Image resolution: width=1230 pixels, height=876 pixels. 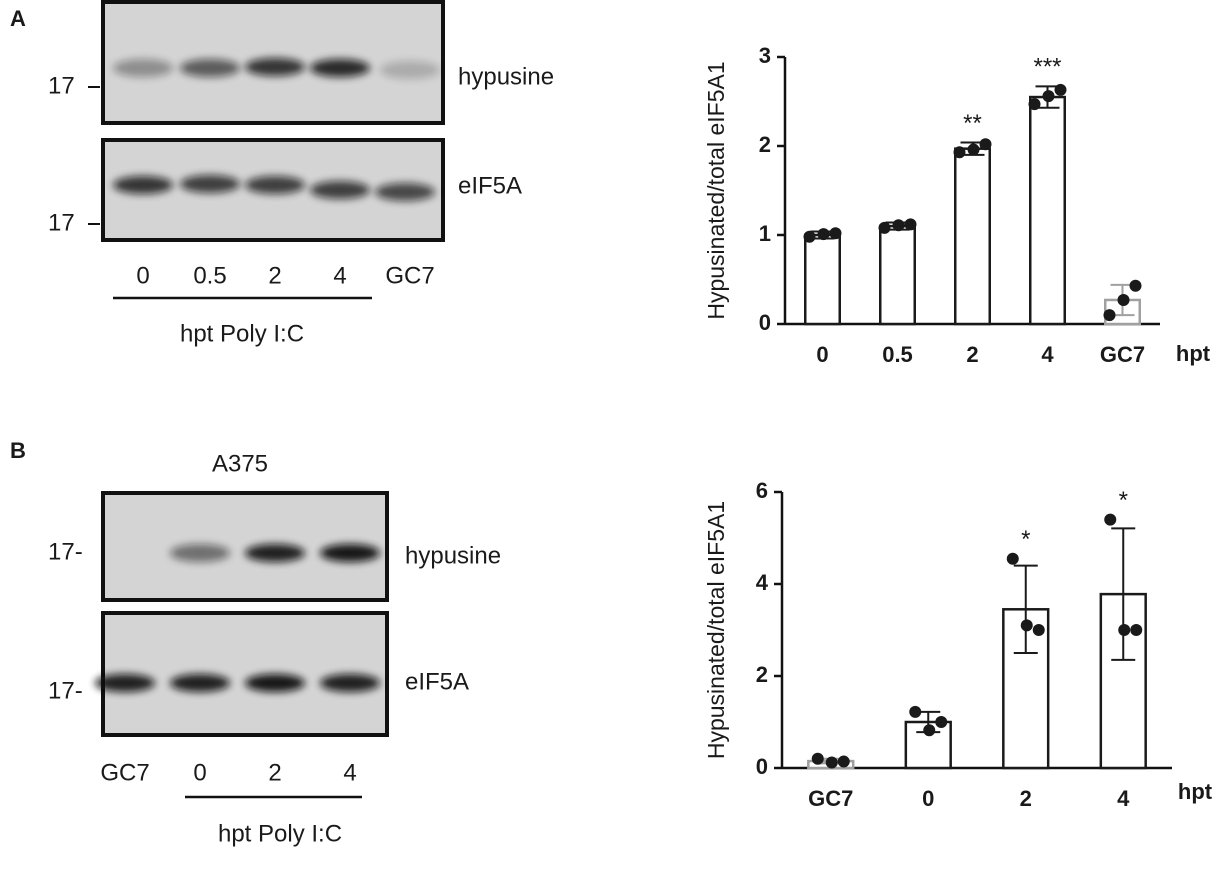 What do you see at coordinates (897, 354) in the screenshot?
I see `x-tick-label: 0.5` at bounding box center [897, 354].